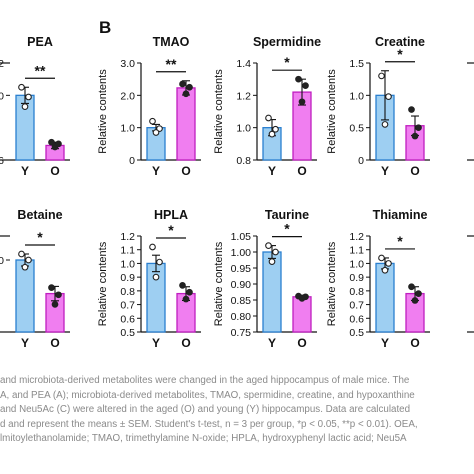 Image resolution: width=474 pixels, height=474 pixels. I want to click on y-tick-label: 0.9, so click(127, 278).